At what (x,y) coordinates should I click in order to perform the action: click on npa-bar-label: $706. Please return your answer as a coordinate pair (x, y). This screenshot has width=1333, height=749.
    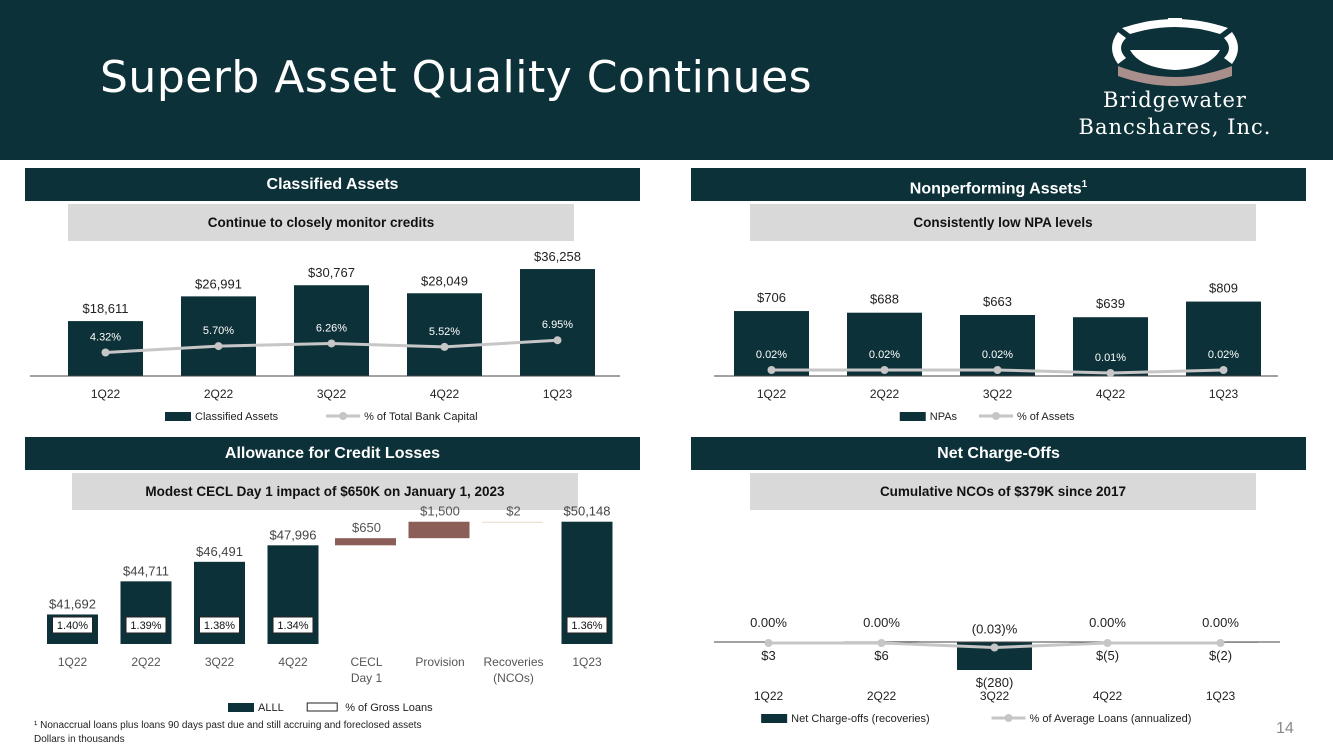
    Looking at the image, I should click on (771, 297).